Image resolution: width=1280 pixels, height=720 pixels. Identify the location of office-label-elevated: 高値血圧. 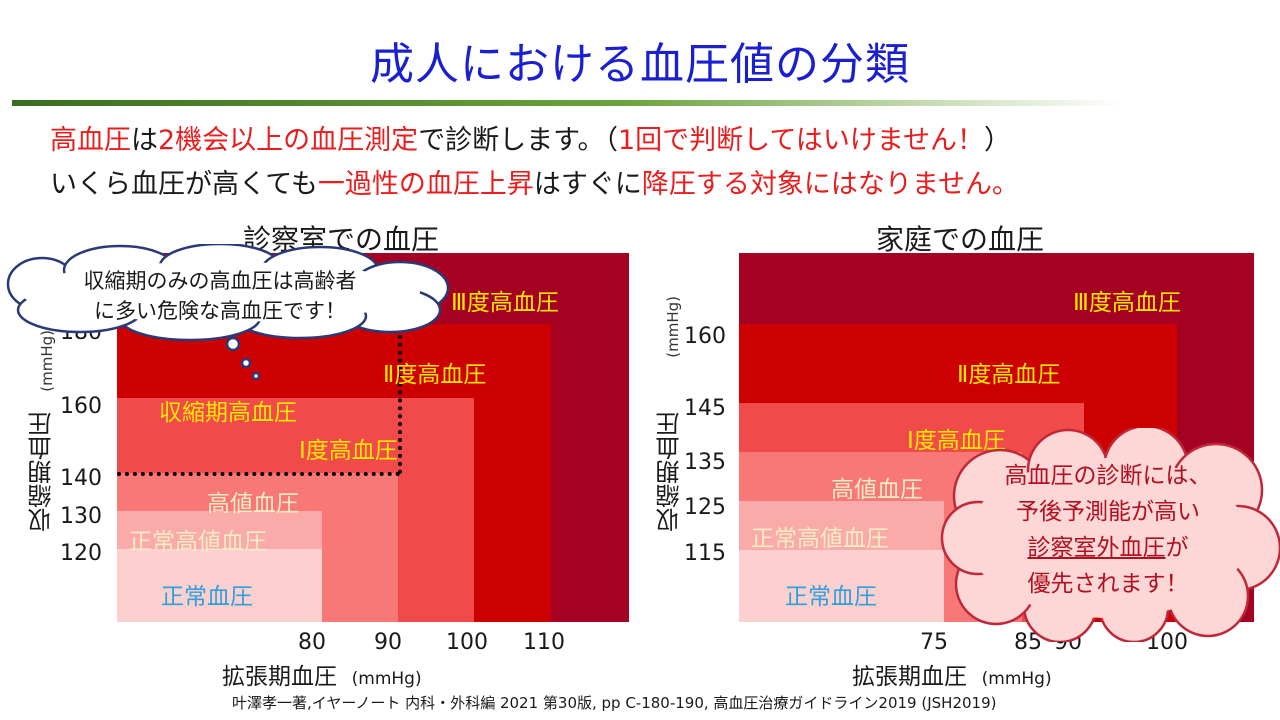
(253, 504).